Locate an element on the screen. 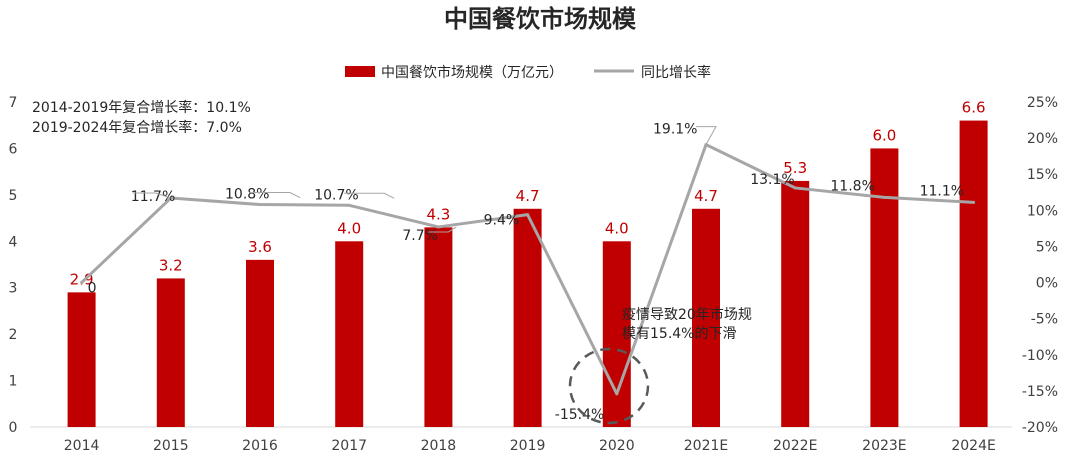 The image size is (1080, 473). left-axis-ticks: 0 1 2 3 4 5 6 7 is located at coordinates (13, 265).